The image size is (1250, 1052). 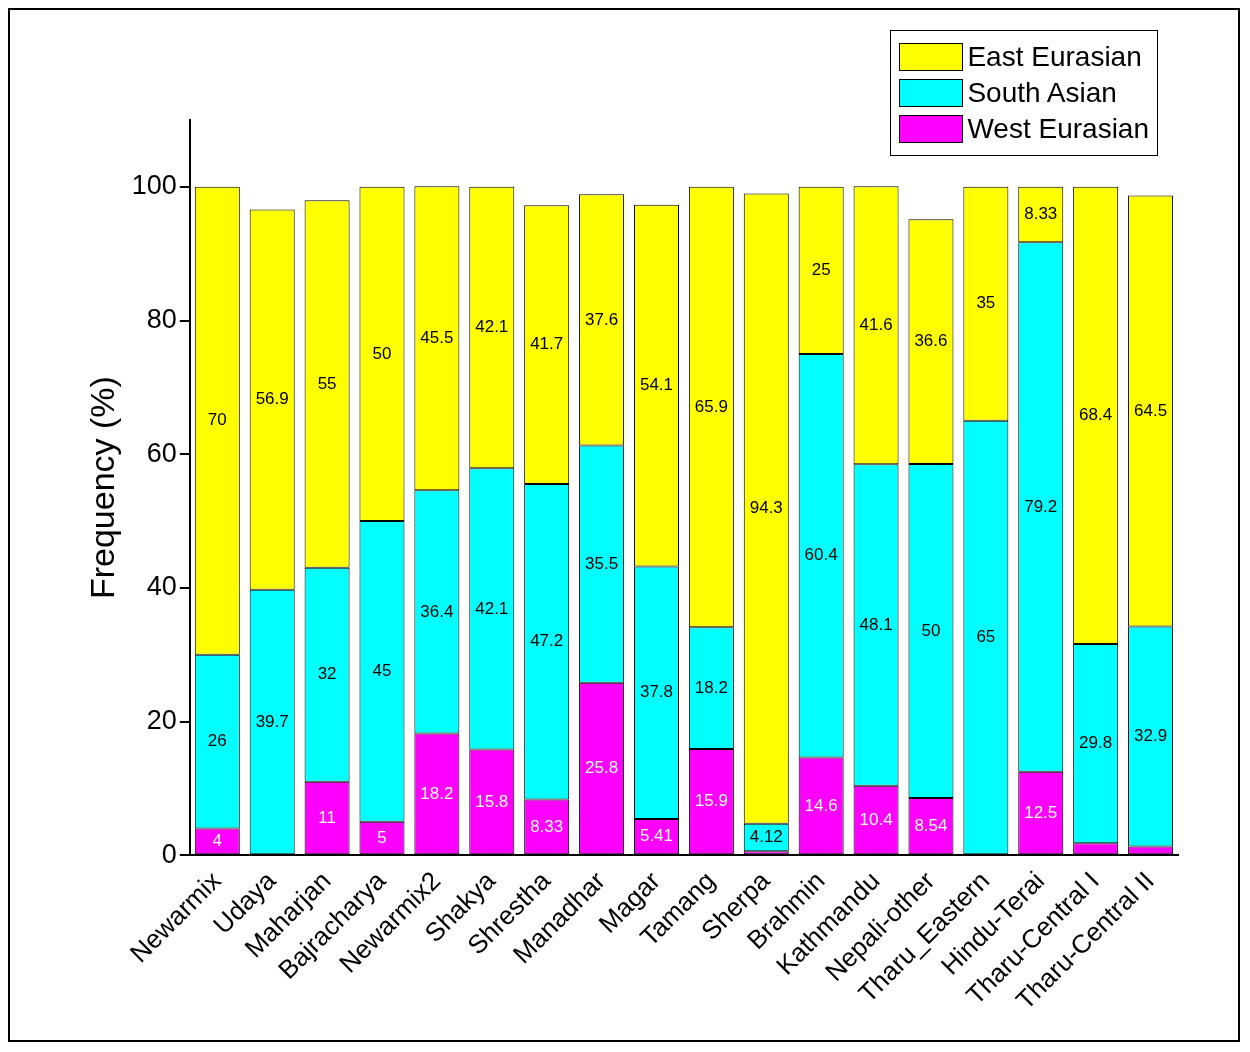 I want to click on y-tick-label: 100, so click(x=154, y=185).